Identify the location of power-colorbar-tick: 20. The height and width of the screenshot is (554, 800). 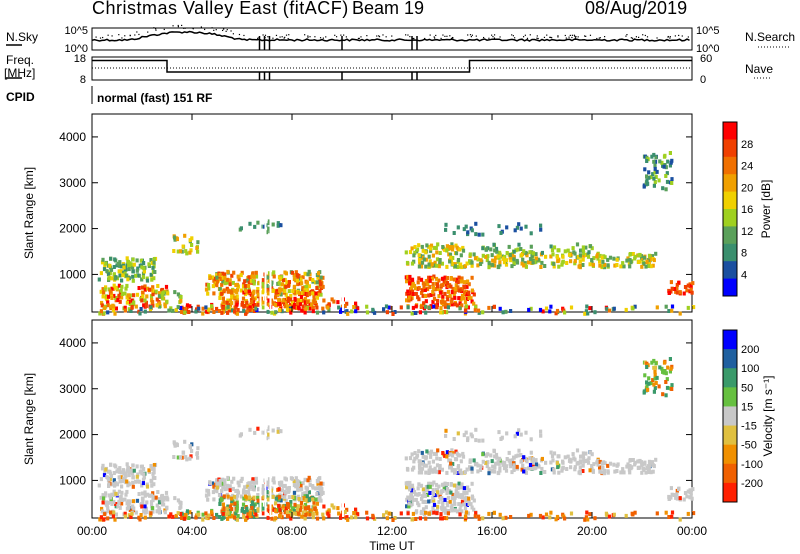
(747, 188).